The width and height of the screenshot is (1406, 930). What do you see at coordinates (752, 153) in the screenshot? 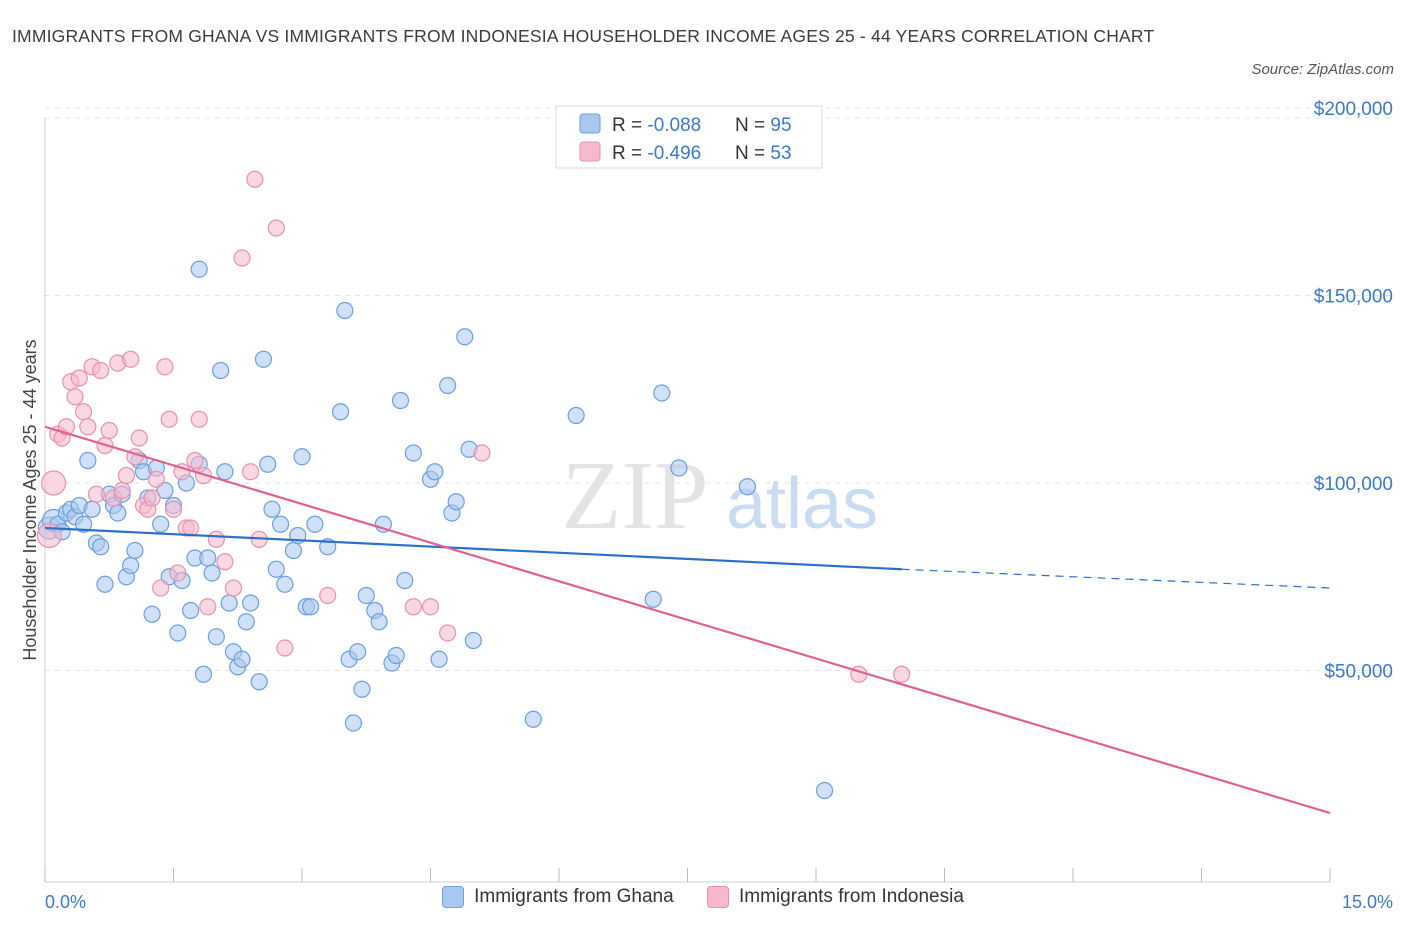
I see `indonesia-n-label: N =` at bounding box center [752, 153].